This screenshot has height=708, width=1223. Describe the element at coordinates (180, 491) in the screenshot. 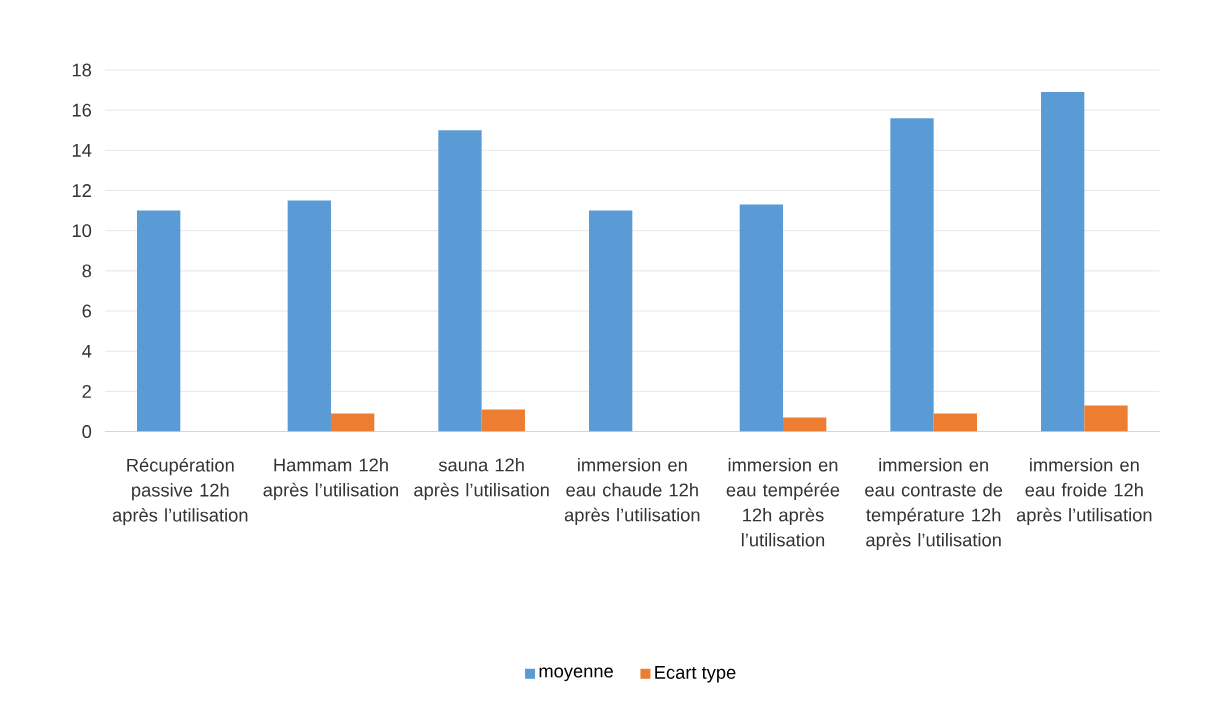

I see `x-tick-label: Récupération passive 12h après l’utilisation` at that location.